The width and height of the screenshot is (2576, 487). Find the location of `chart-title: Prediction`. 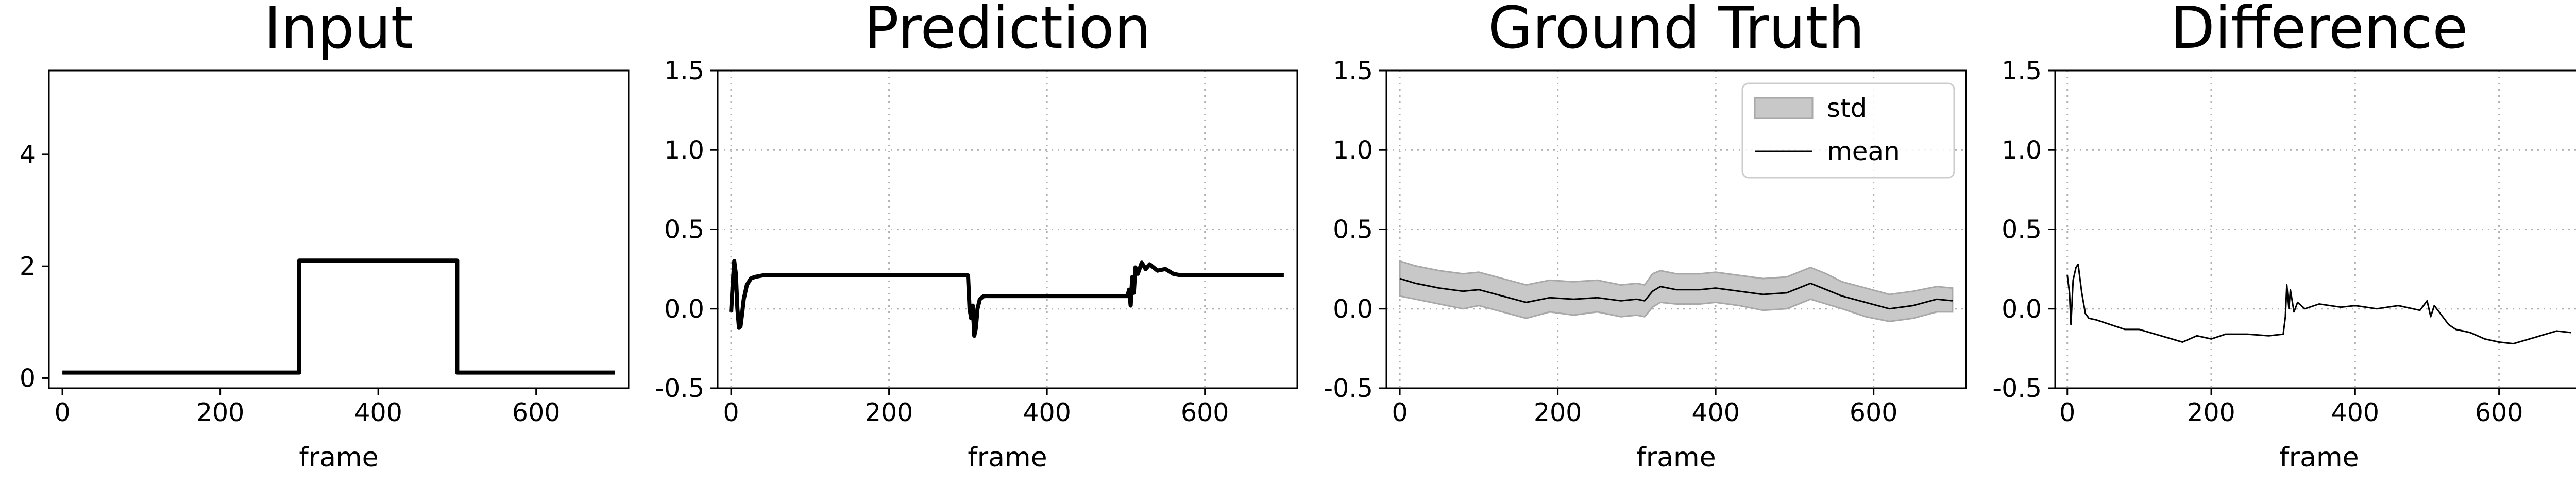

chart-title: Prediction is located at coordinates (1007, 31).